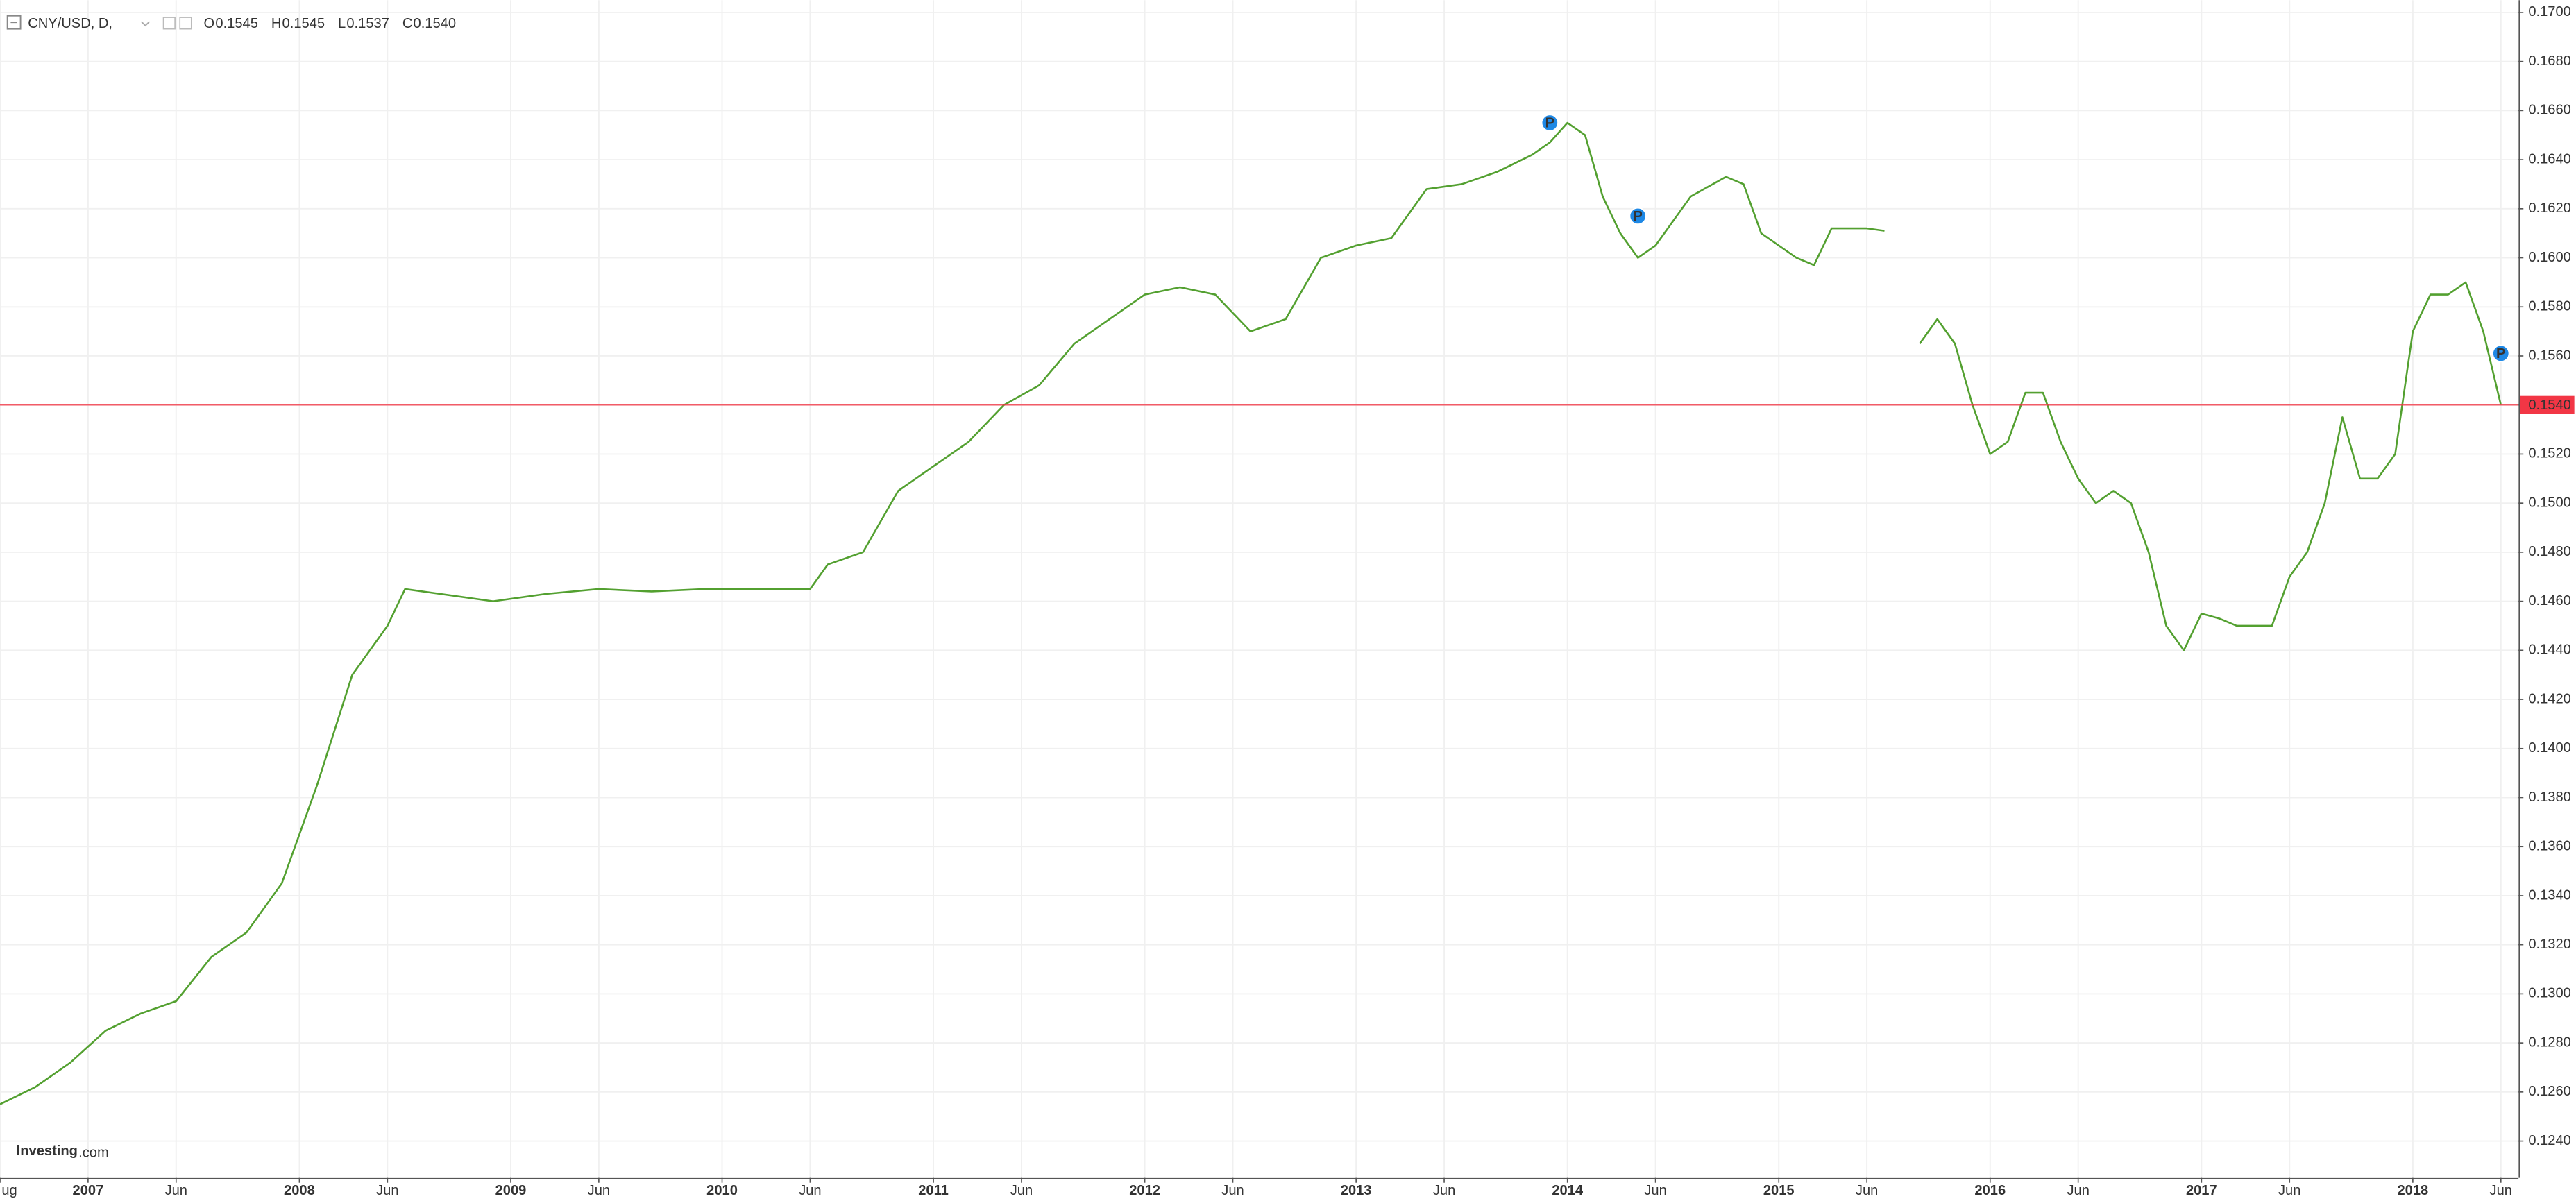  Describe the element at coordinates (2550, 502) in the screenshot. I see `y-tick-label: 0.1500` at that location.